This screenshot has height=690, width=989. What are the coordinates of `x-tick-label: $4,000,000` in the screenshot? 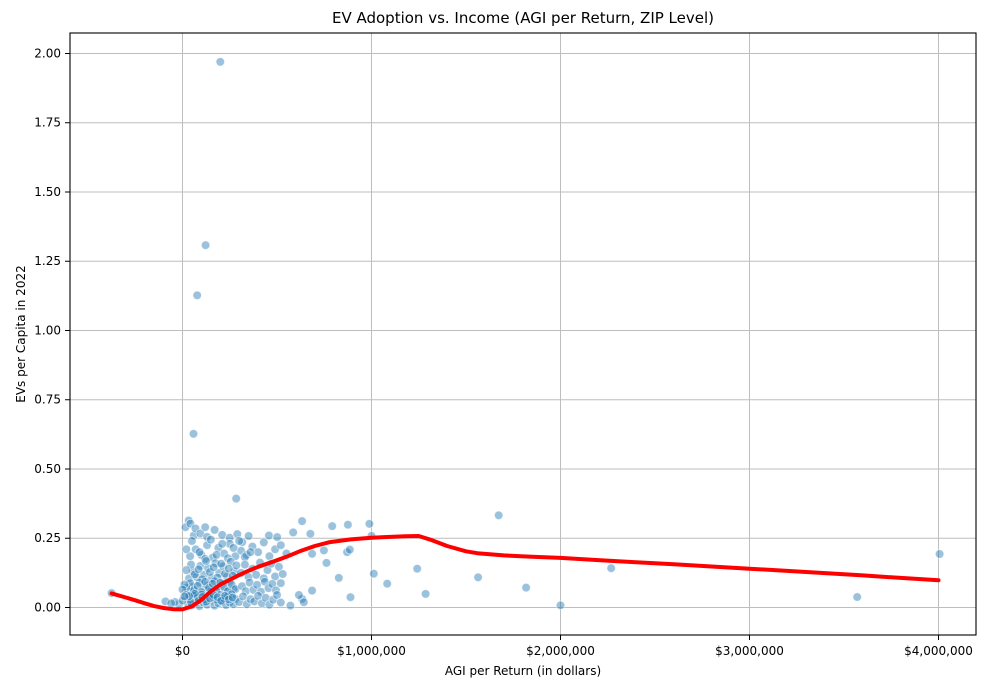 It's located at (938, 651).